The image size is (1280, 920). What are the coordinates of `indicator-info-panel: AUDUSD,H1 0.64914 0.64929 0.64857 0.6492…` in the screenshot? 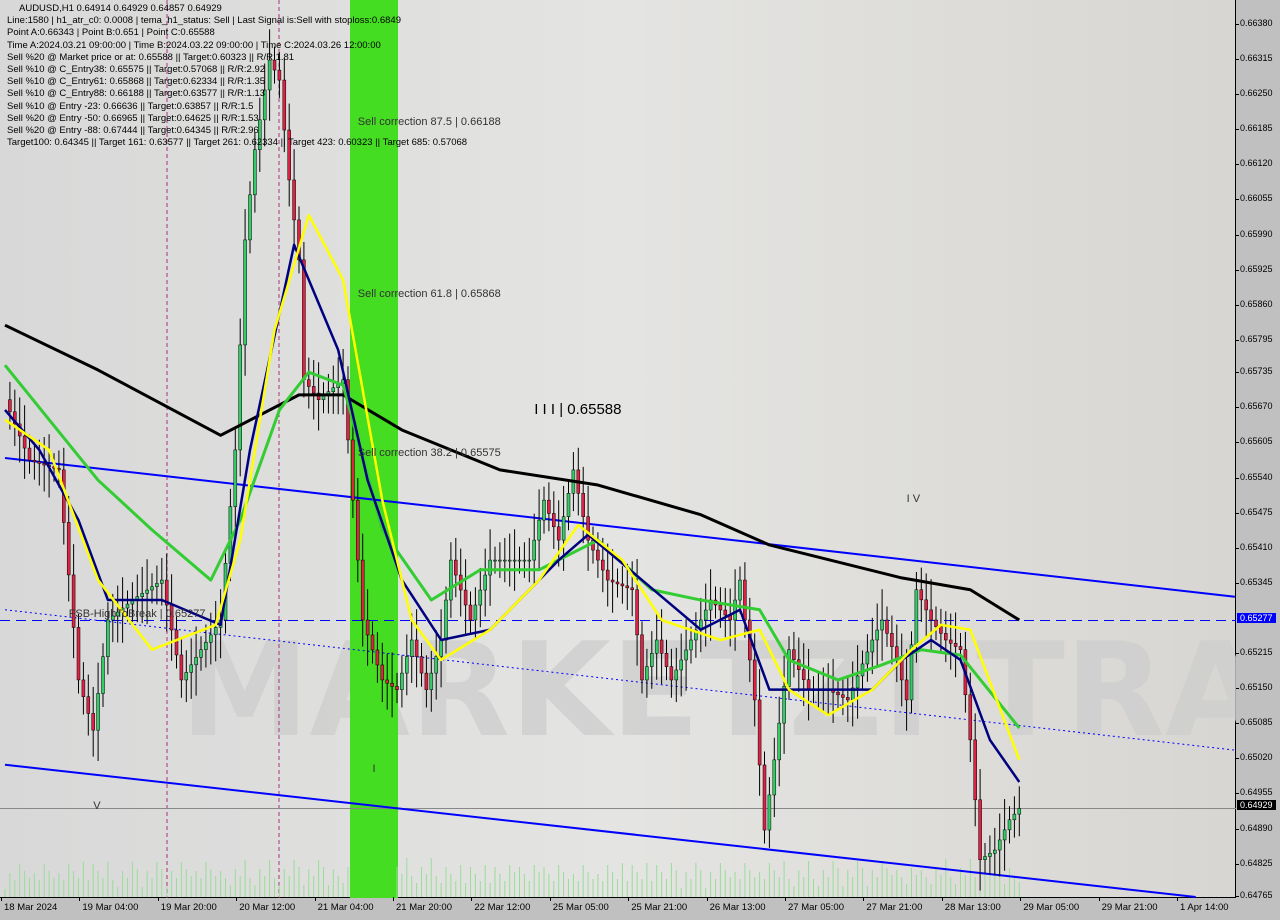 It's located at (237, 76).